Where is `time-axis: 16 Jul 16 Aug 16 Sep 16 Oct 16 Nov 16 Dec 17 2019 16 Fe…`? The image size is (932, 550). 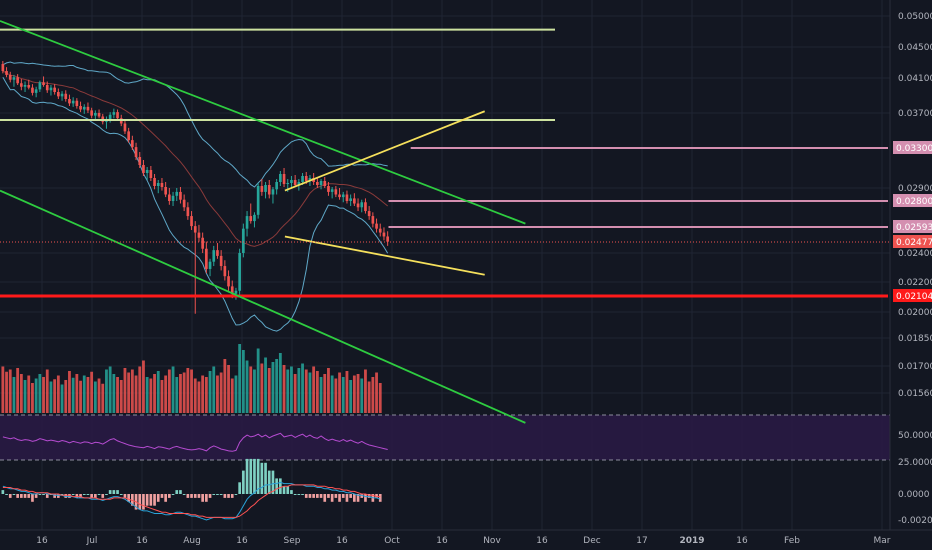
time-axis: 16 Jul 16 Aug 16 Sep 16 Oct 16 Nov 16 Dec 17 2019 16 Fe… is located at coordinates (466, 537).